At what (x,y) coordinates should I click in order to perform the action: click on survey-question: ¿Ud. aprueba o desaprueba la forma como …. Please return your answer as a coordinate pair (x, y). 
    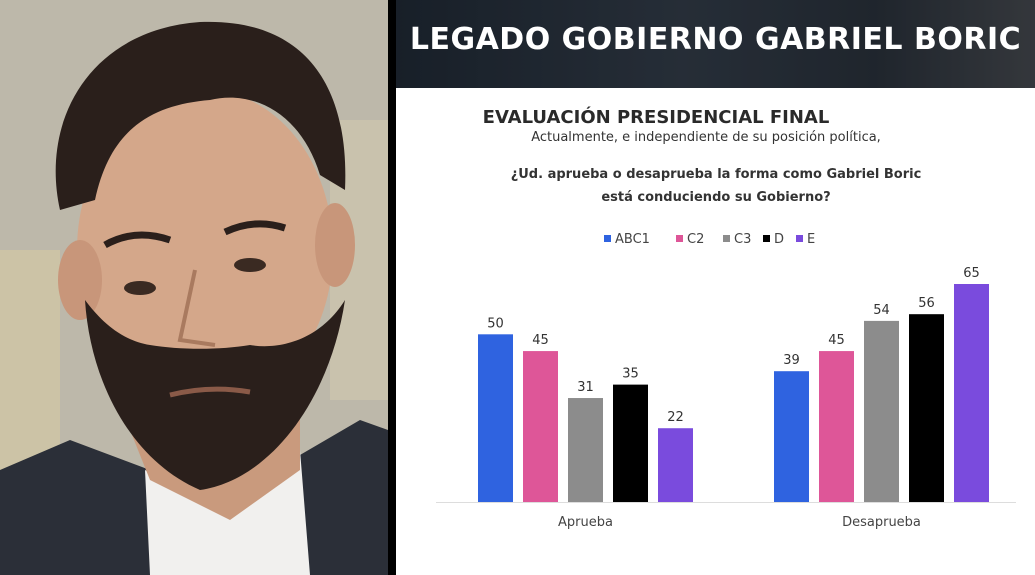
    Looking at the image, I should click on (715, 186).